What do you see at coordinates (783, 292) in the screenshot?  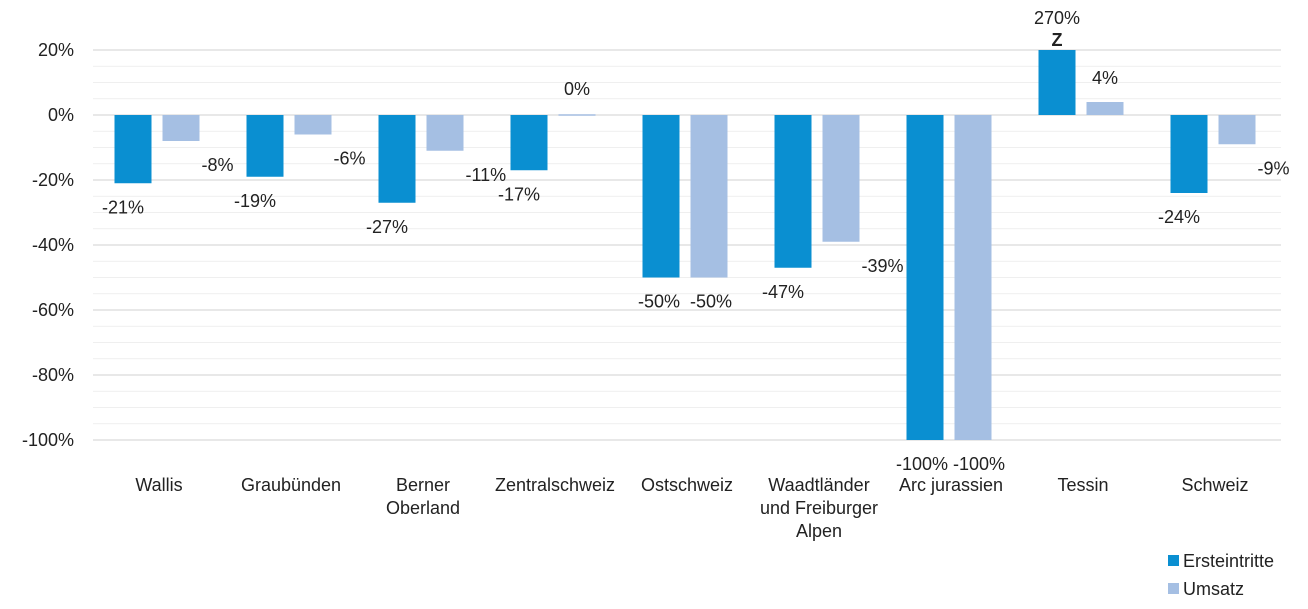 I see `data-label: -47%` at bounding box center [783, 292].